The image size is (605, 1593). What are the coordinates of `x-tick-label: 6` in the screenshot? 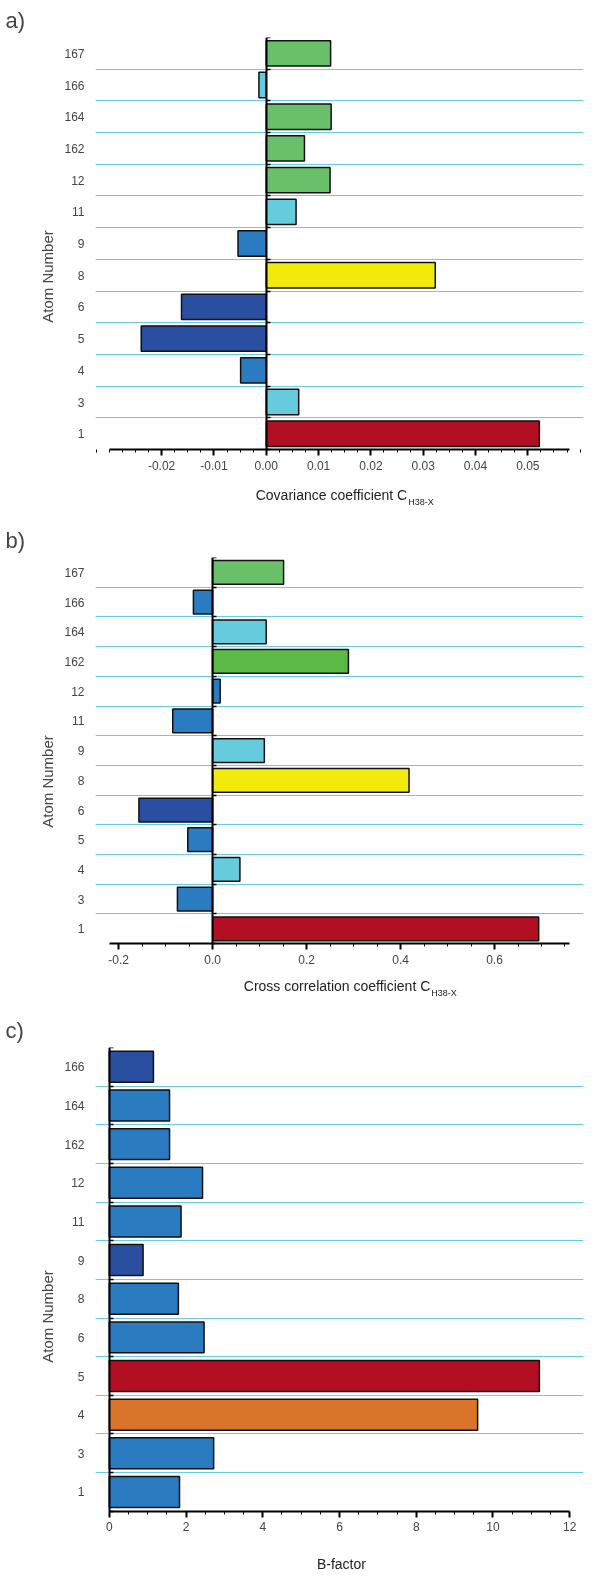 It's located at (340, 1527).